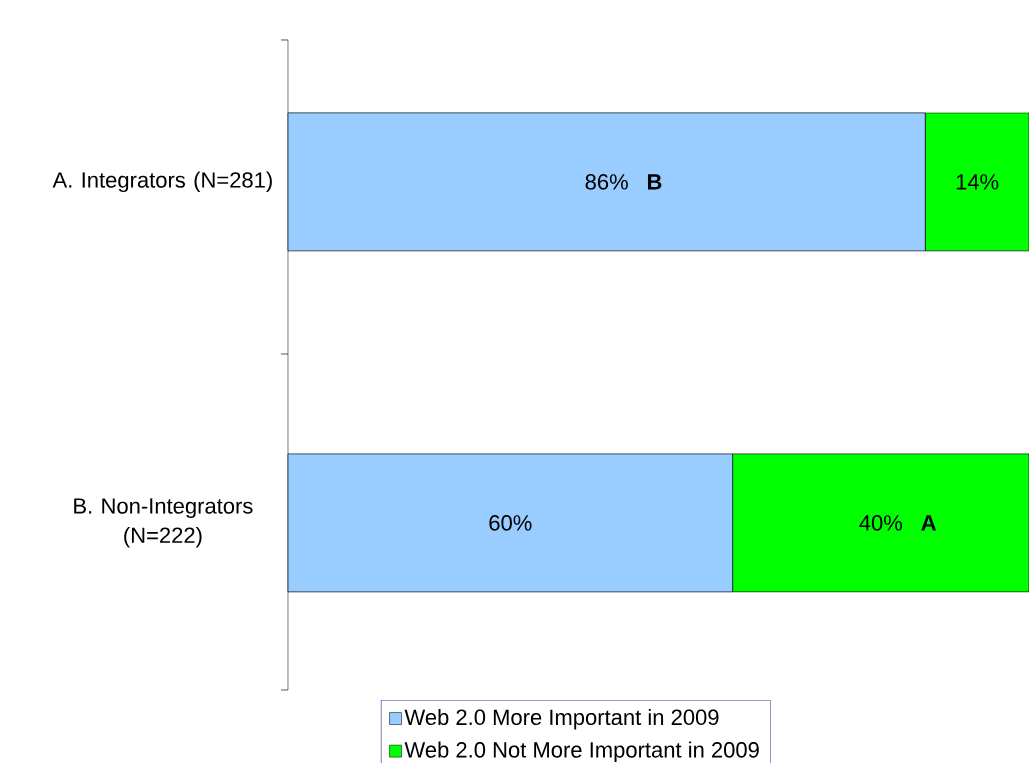  What do you see at coordinates (162, 182) in the screenshot?
I see `y-tick-label: A. Integrators (N=281)` at bounding box center [162, 182].